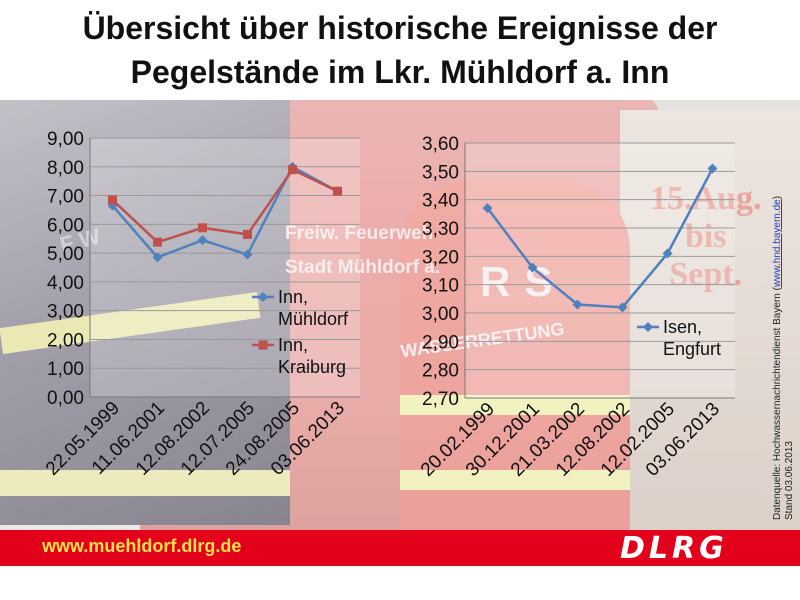  I want to click on footer-bar: www.muehldorf.dlrg.de DLRG, so click(400, 548).